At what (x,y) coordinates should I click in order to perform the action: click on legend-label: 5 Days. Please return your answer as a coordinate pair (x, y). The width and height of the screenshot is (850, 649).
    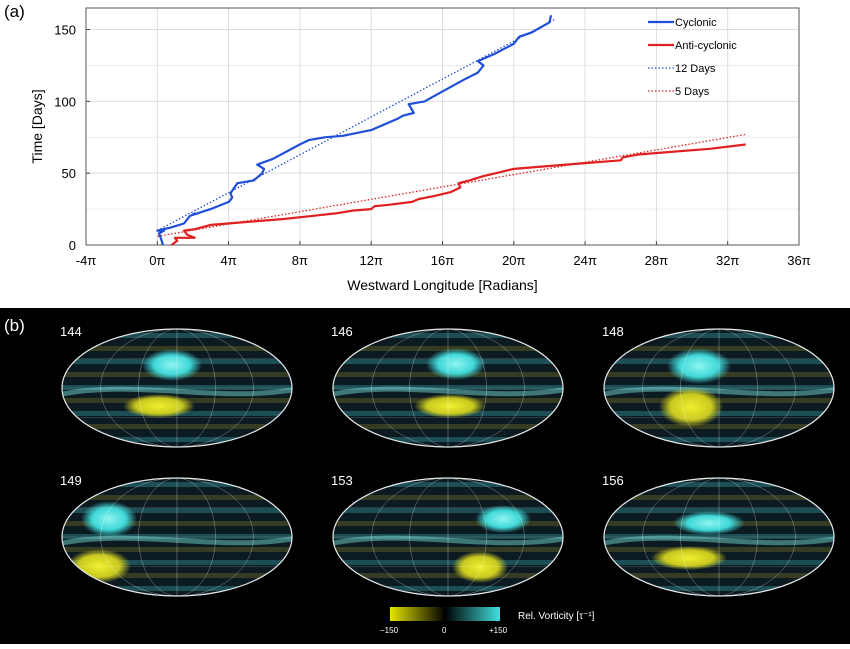
    Looking at the image, I should click on (692, 92).